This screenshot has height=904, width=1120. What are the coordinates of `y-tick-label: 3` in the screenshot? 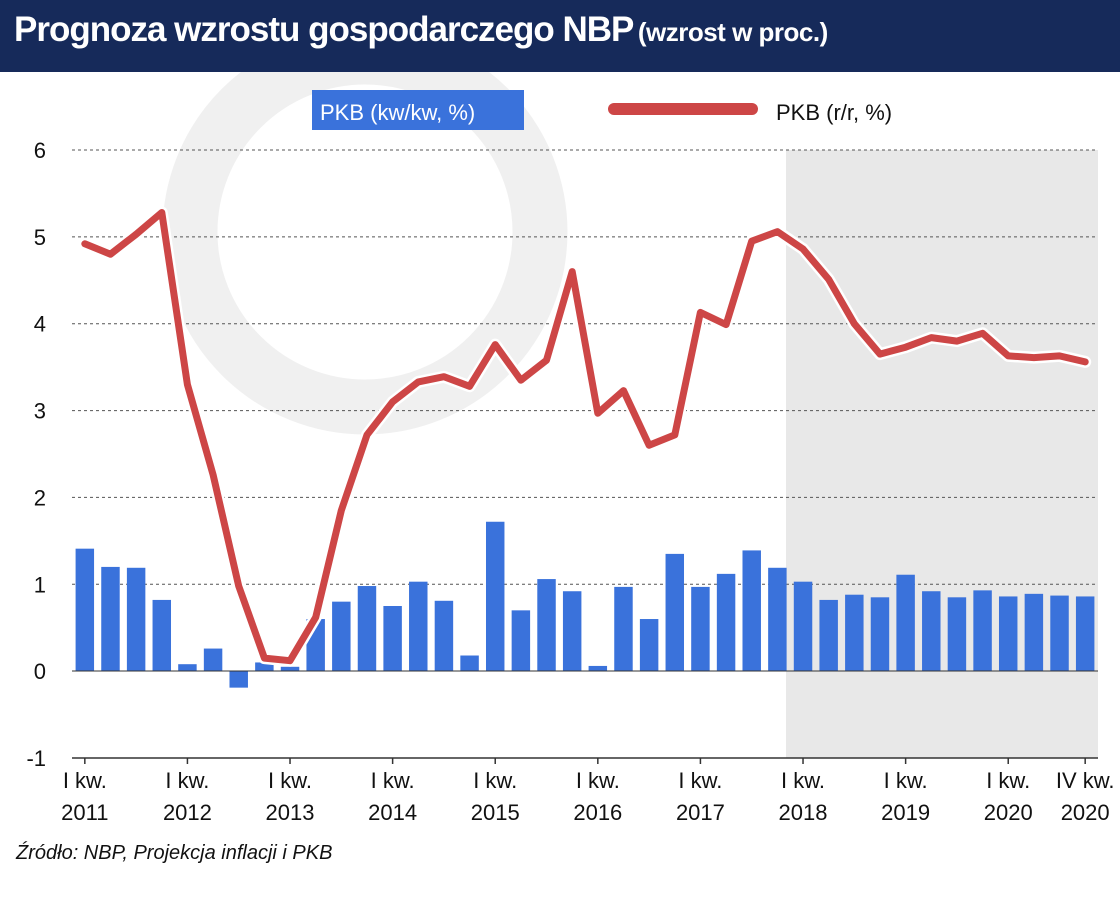 It's located at (40, 411).